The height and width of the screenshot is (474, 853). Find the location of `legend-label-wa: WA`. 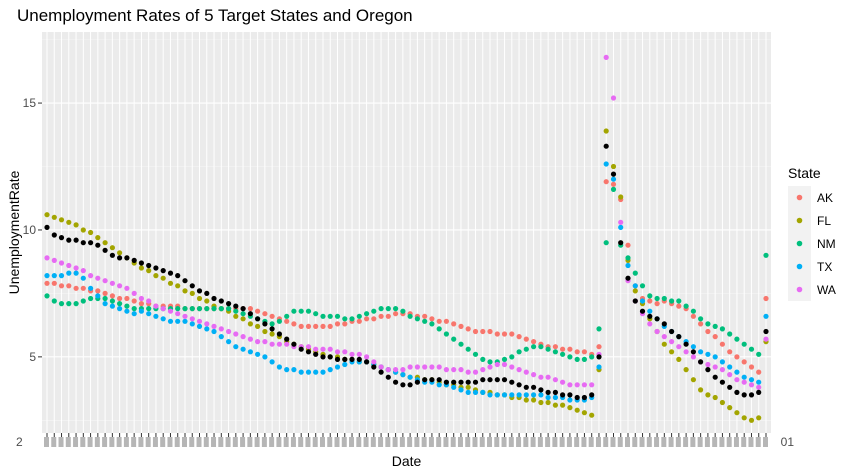

legend-label-wa: WA is located at coordinates (826, 290).